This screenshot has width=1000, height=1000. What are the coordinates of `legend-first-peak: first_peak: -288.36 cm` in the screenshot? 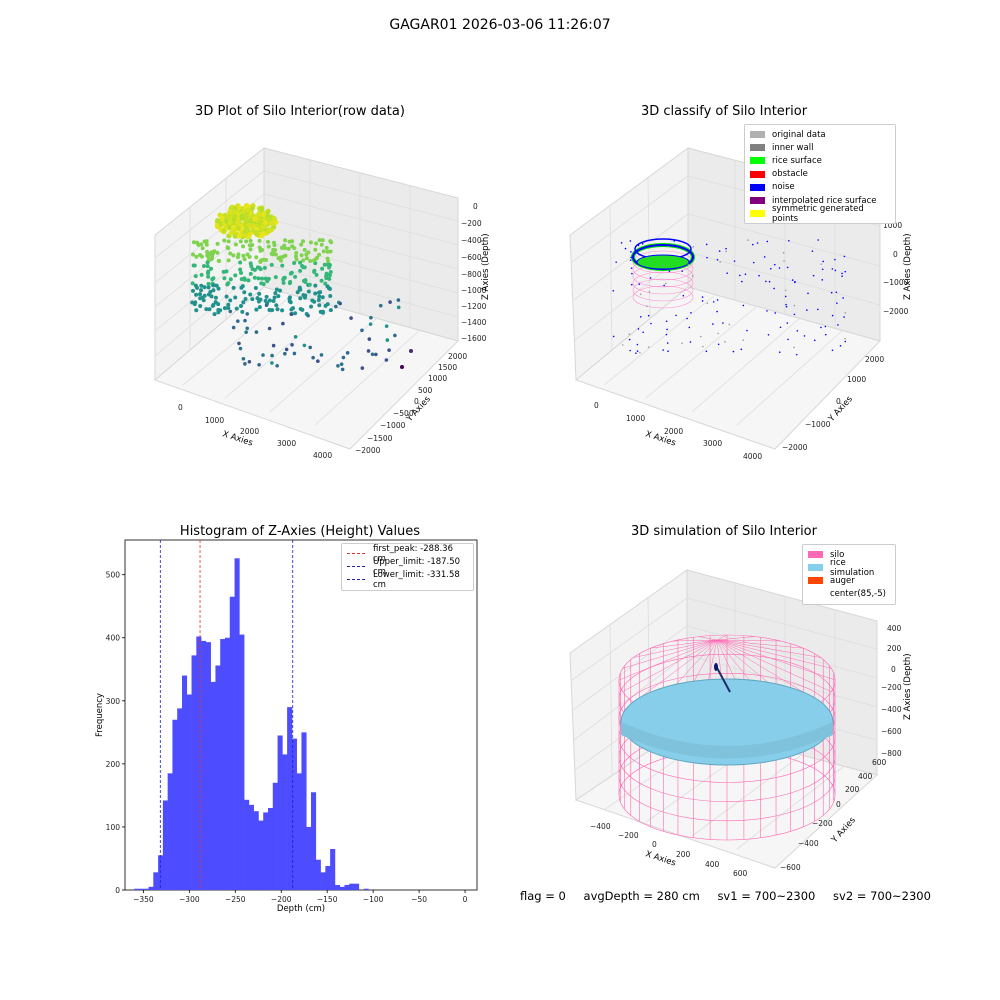 It's located at (407, 554).